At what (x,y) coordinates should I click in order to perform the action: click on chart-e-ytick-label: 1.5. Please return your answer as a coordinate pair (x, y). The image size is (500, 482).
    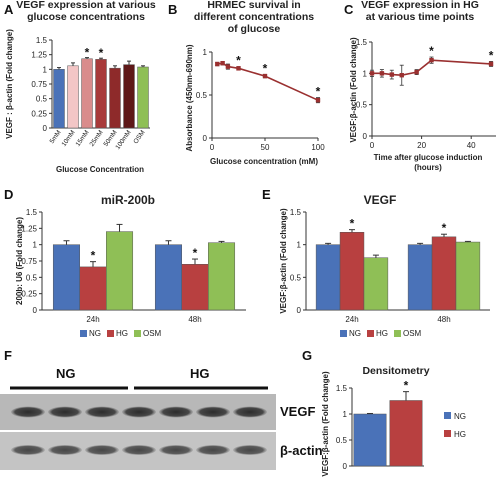
    Looking at the image, I should click on (296, 212).